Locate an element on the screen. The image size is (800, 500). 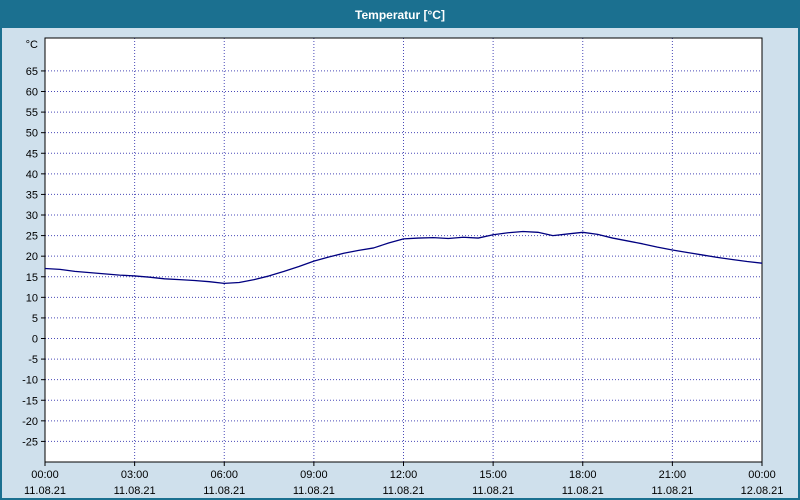
chart-title: Temperatur [°C] is located at coordinates (400, 15).